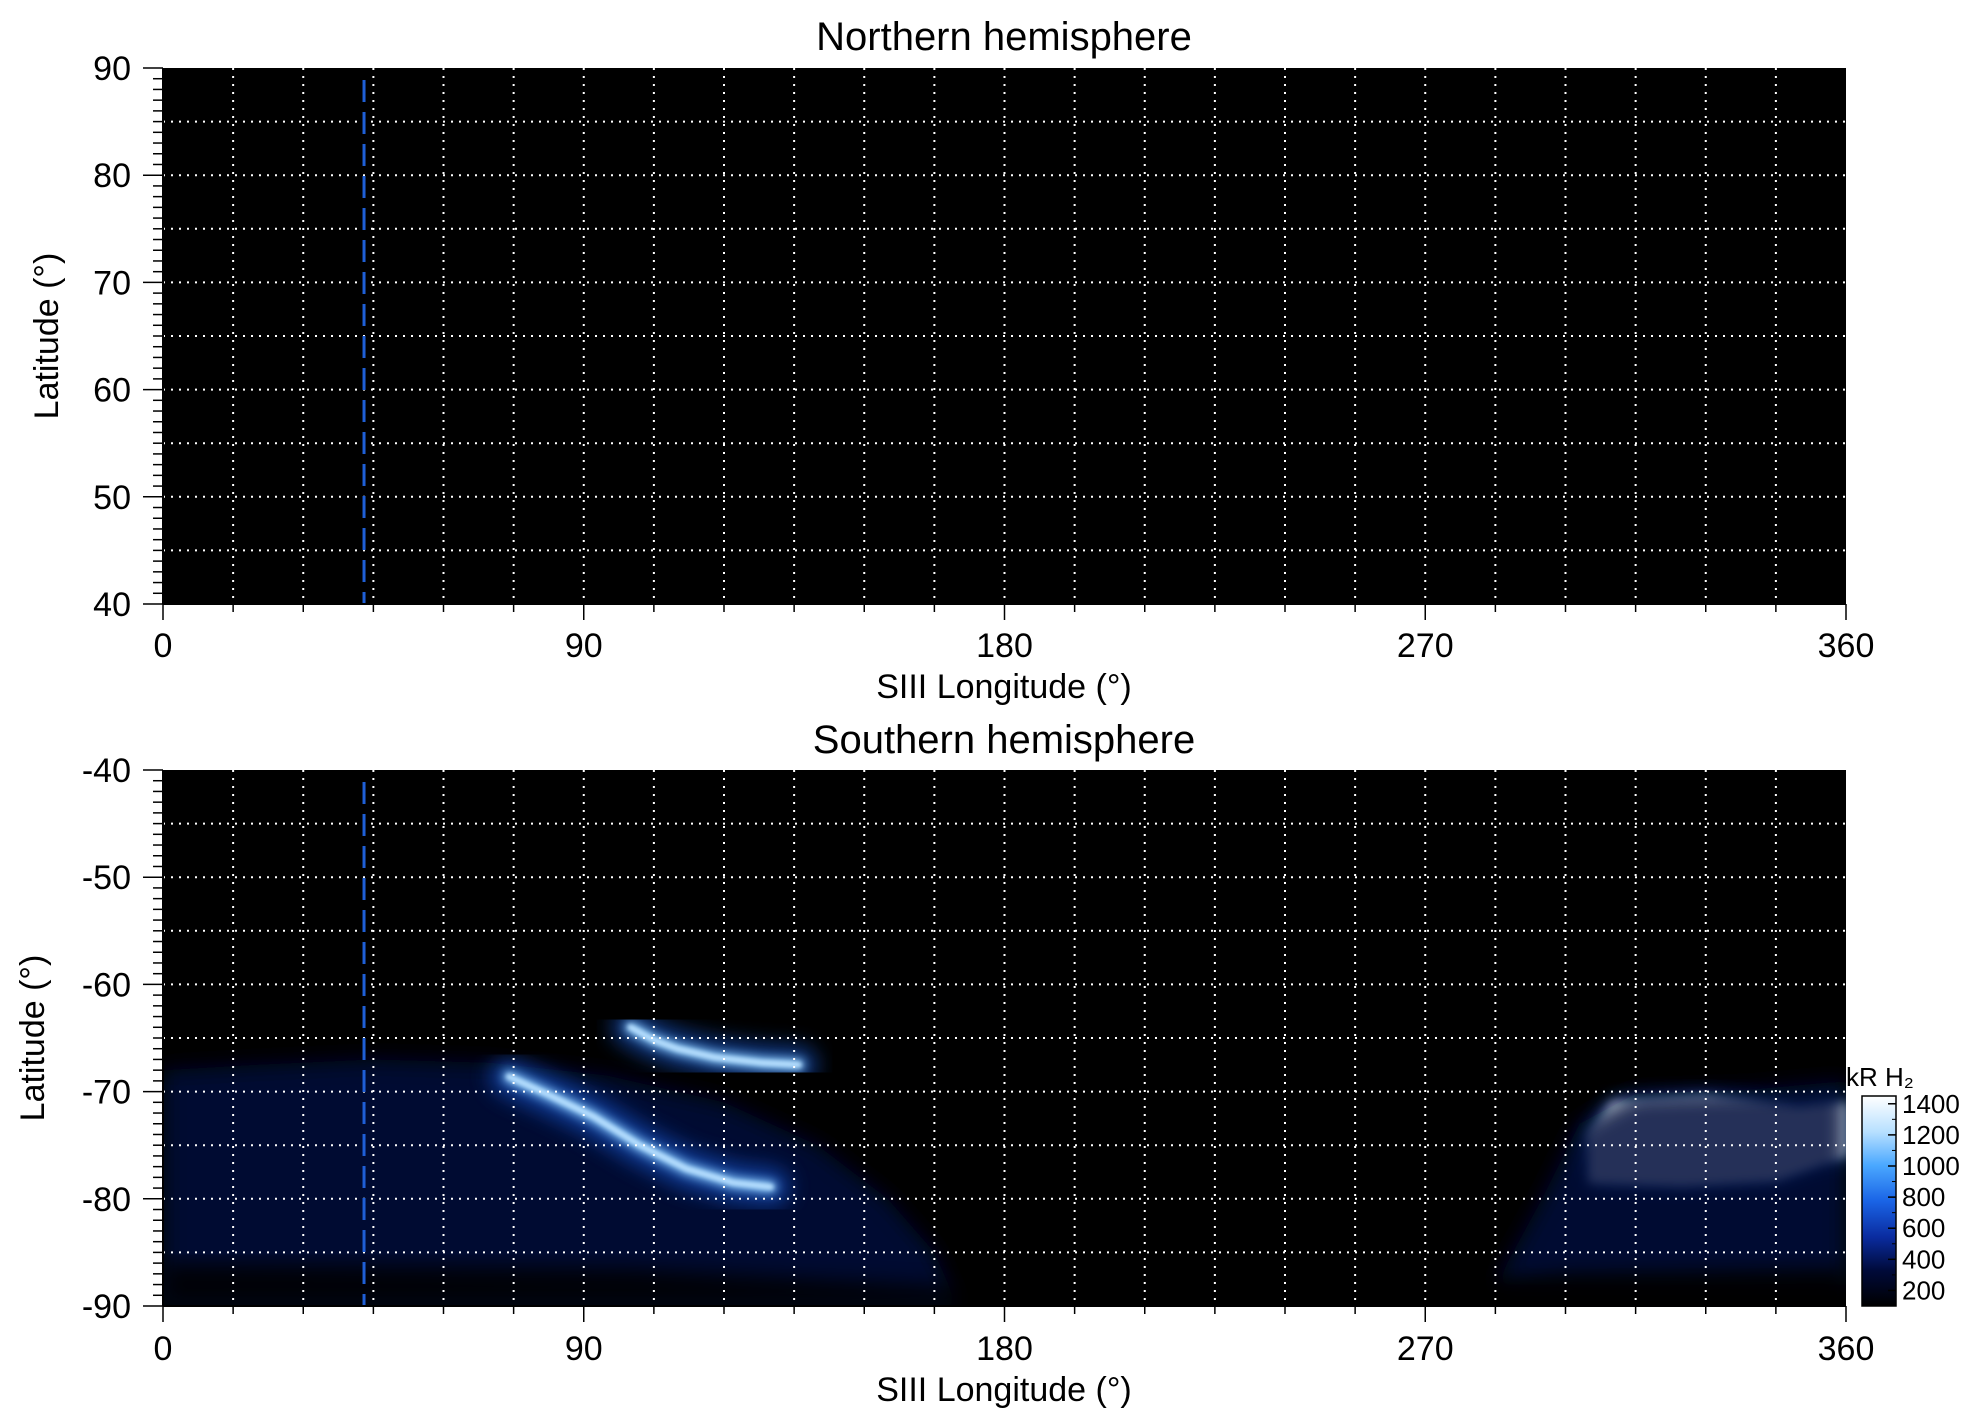  I want to click on y-tick-label: 70, so click(112, 283).